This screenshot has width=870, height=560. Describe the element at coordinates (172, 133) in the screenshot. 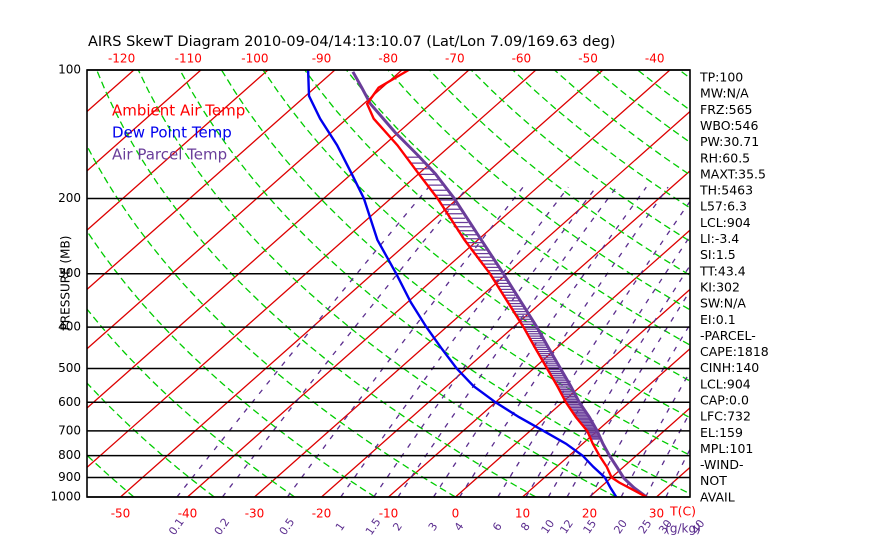

I see `legend-dew-point-temp: Dew Point Temp` at that location.